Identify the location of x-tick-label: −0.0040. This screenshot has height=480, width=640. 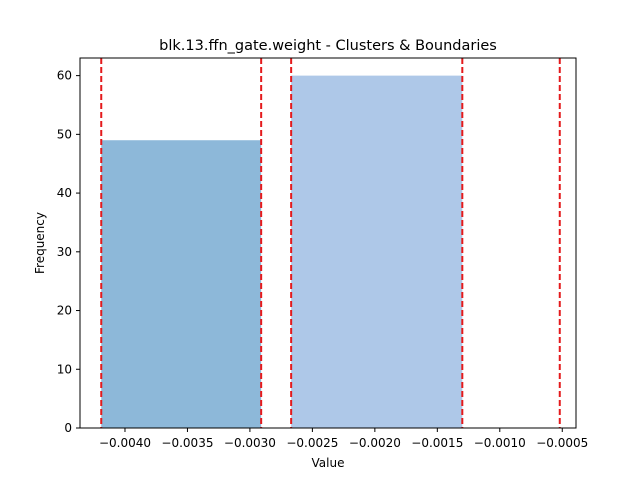
(125, 443).